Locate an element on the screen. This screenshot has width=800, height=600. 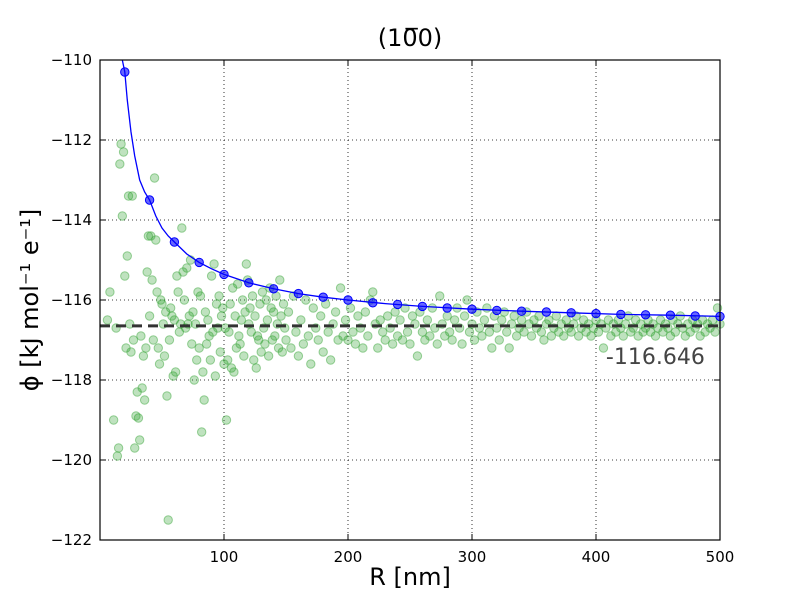
chart-title: (10̅0) is located at coordinates (410, 38).